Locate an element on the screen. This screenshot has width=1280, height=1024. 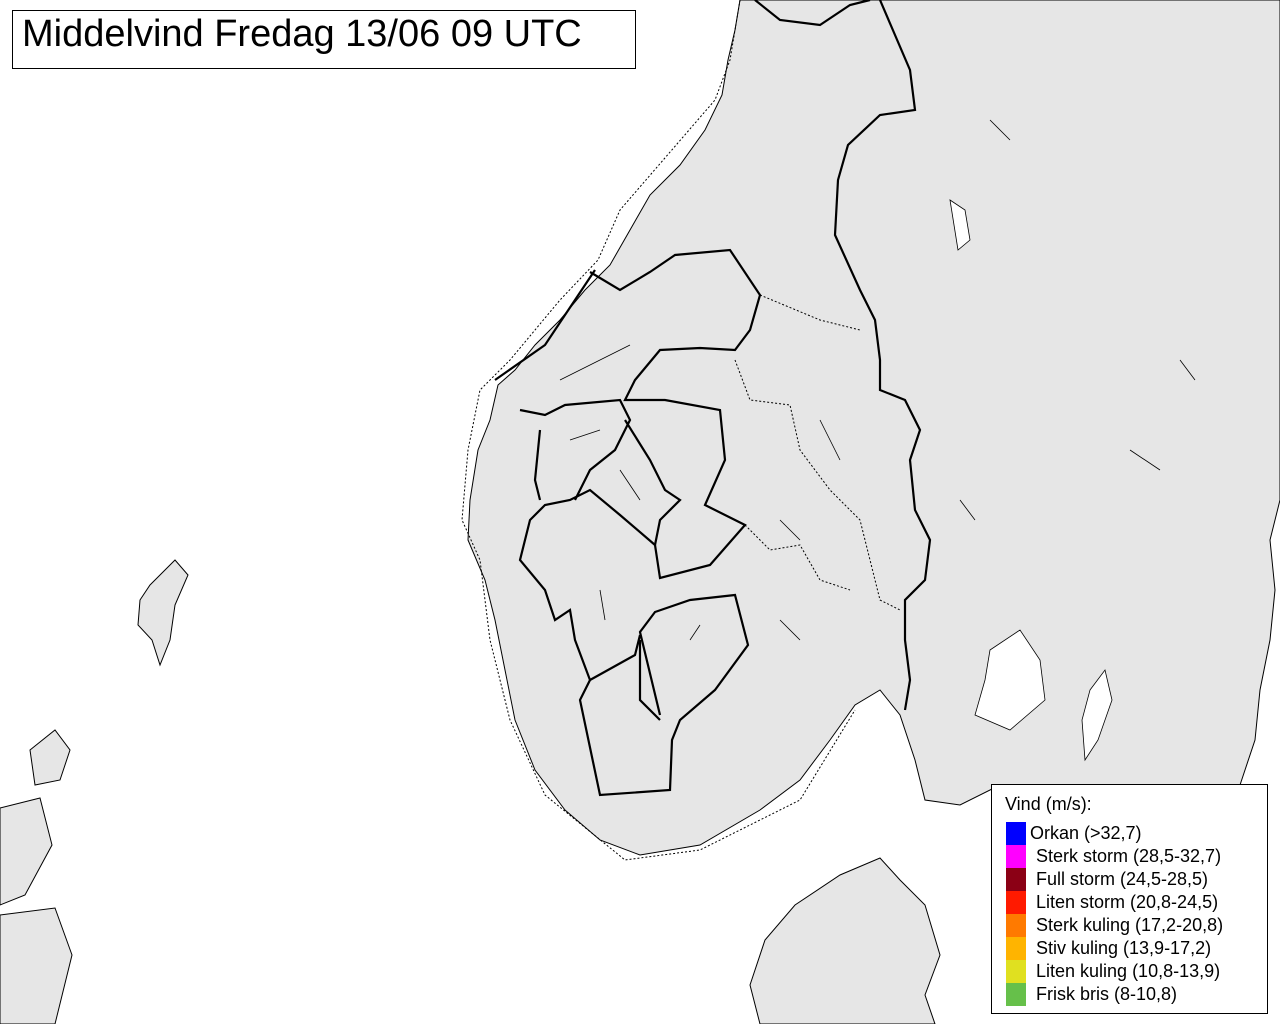
map-title: Middelvind Fredag 13/06 09 UTC is located at coordinates (302, 34).